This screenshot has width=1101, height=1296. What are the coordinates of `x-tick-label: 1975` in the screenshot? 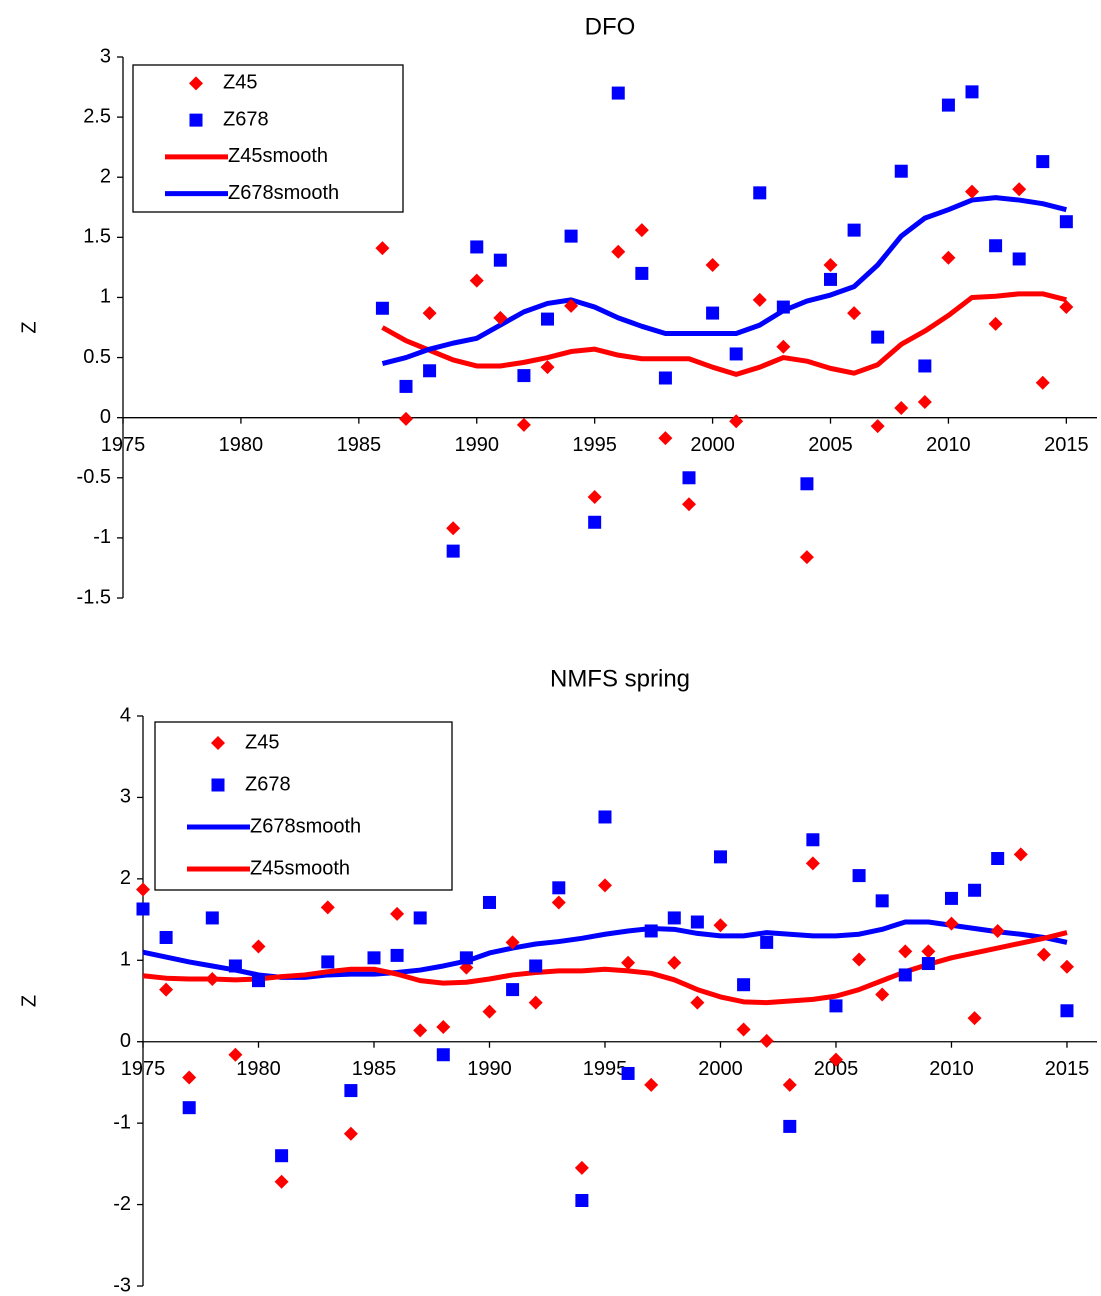 It's located at (143, 1069).